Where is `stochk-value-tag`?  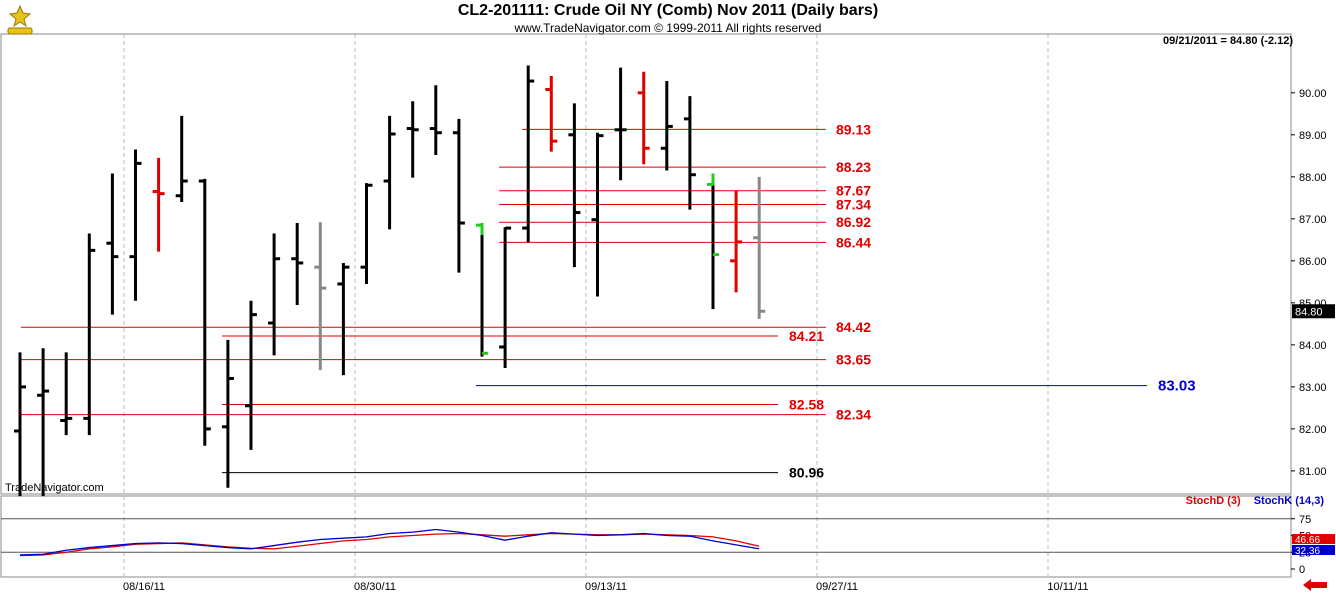 stochk-value-tag is located at coordinates (1313, 550).